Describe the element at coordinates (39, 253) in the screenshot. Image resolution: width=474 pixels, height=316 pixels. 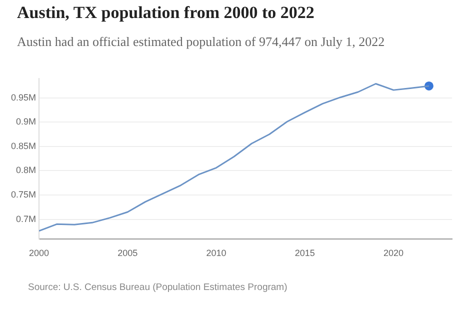
I see `x-tick-label: 2000` at that location.